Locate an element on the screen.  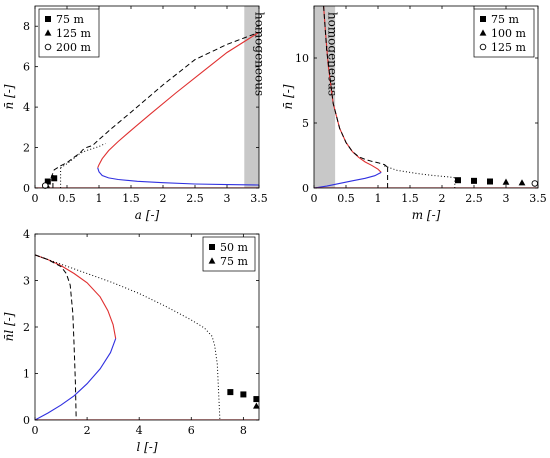
legend-entry: 100 m is located at coordinates (508, 33).